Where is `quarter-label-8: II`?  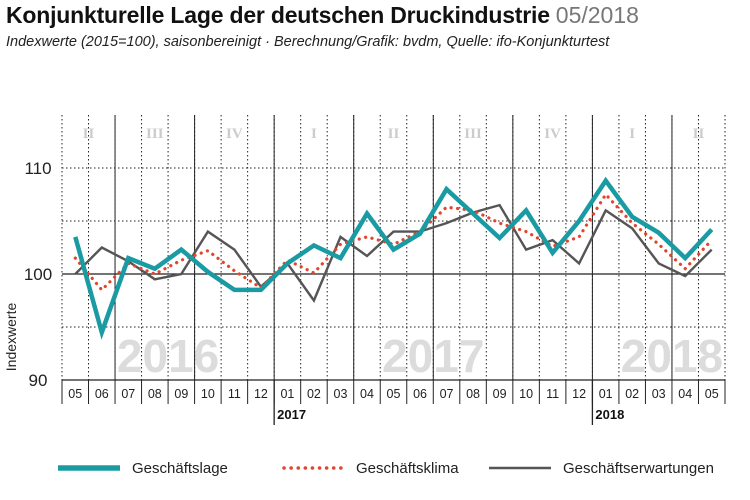 quarter-label-8: II is located at coordinates (699, 134).